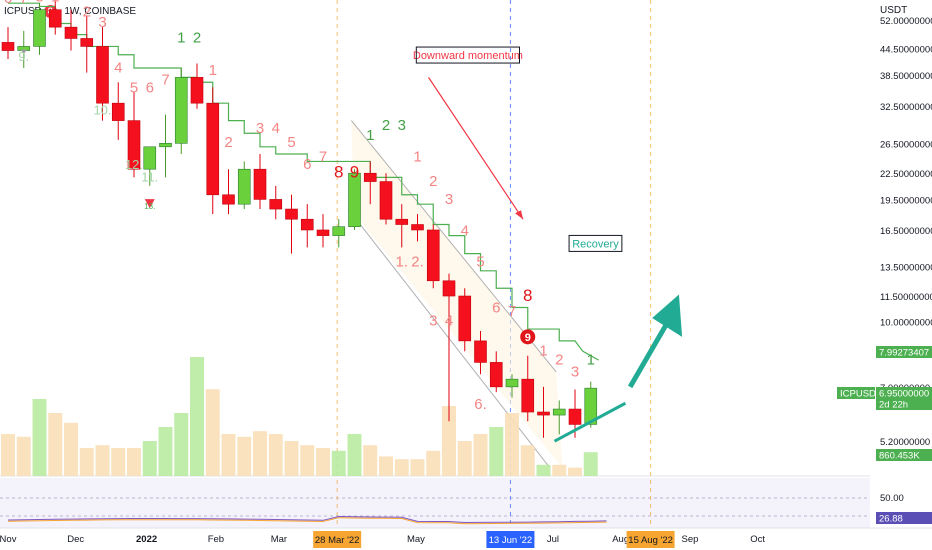 The width and height of the screenshot is (932, 550). Describe the element at coordinates (134, 164) in the screenshot. I see `td-count-label: 12.` at that location.